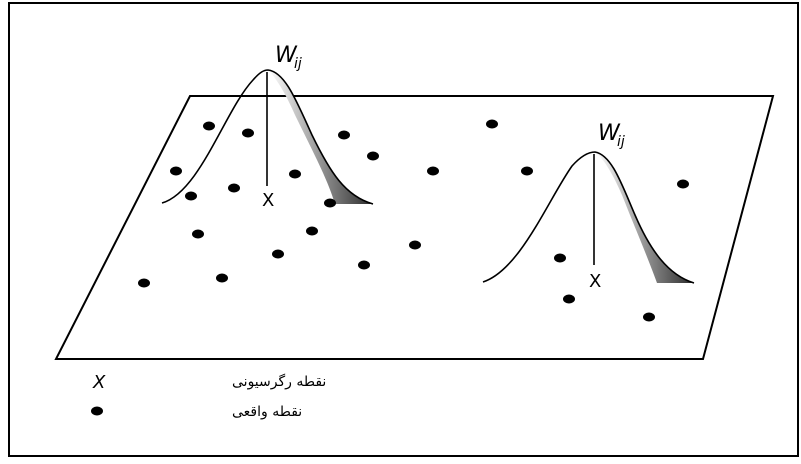 The height and width of the screenshot is (464, 801). Describe the element at coordinates (279, 381) in the screenshot. I see `legend-regression-label: نقطه رگرسیونی` at that location.